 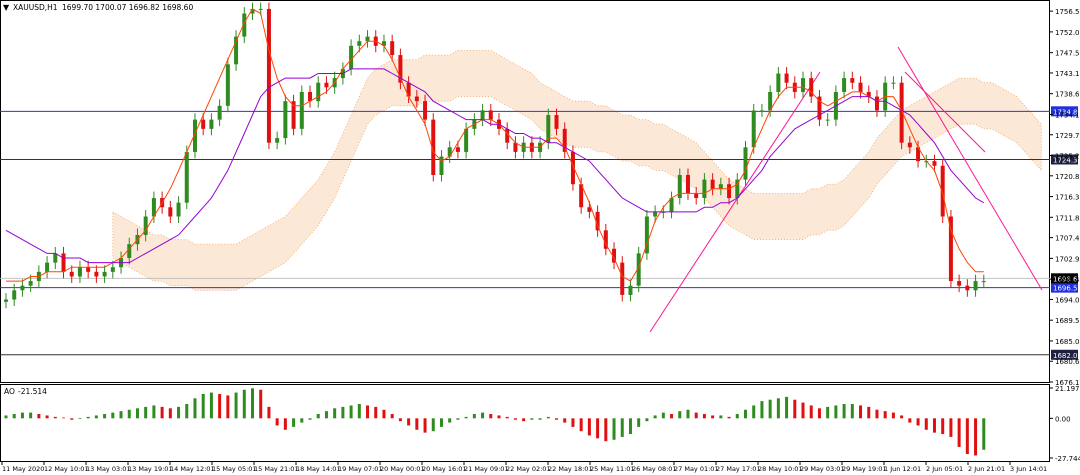 What do you see at coordinates (150, 469) in the screenshot?
I see `time-tick-label: 13 May 19:01` at bounding box center [150, 469].